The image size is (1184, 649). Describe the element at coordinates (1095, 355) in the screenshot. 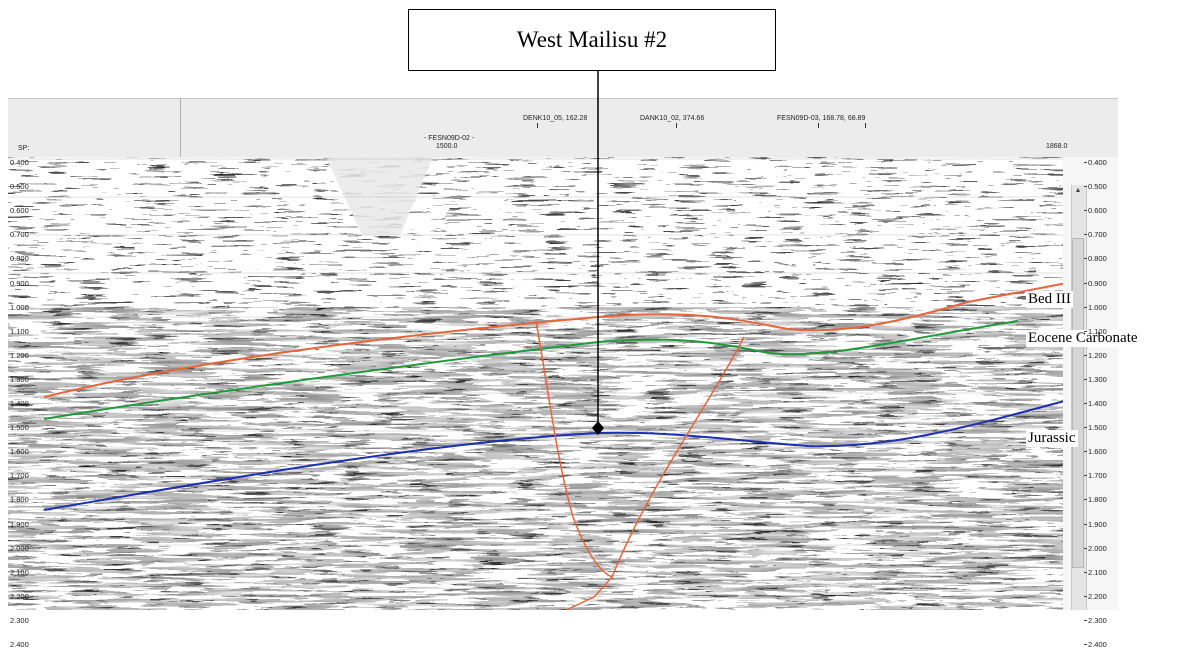

I see `time-tick-right: 1.200` at that location.